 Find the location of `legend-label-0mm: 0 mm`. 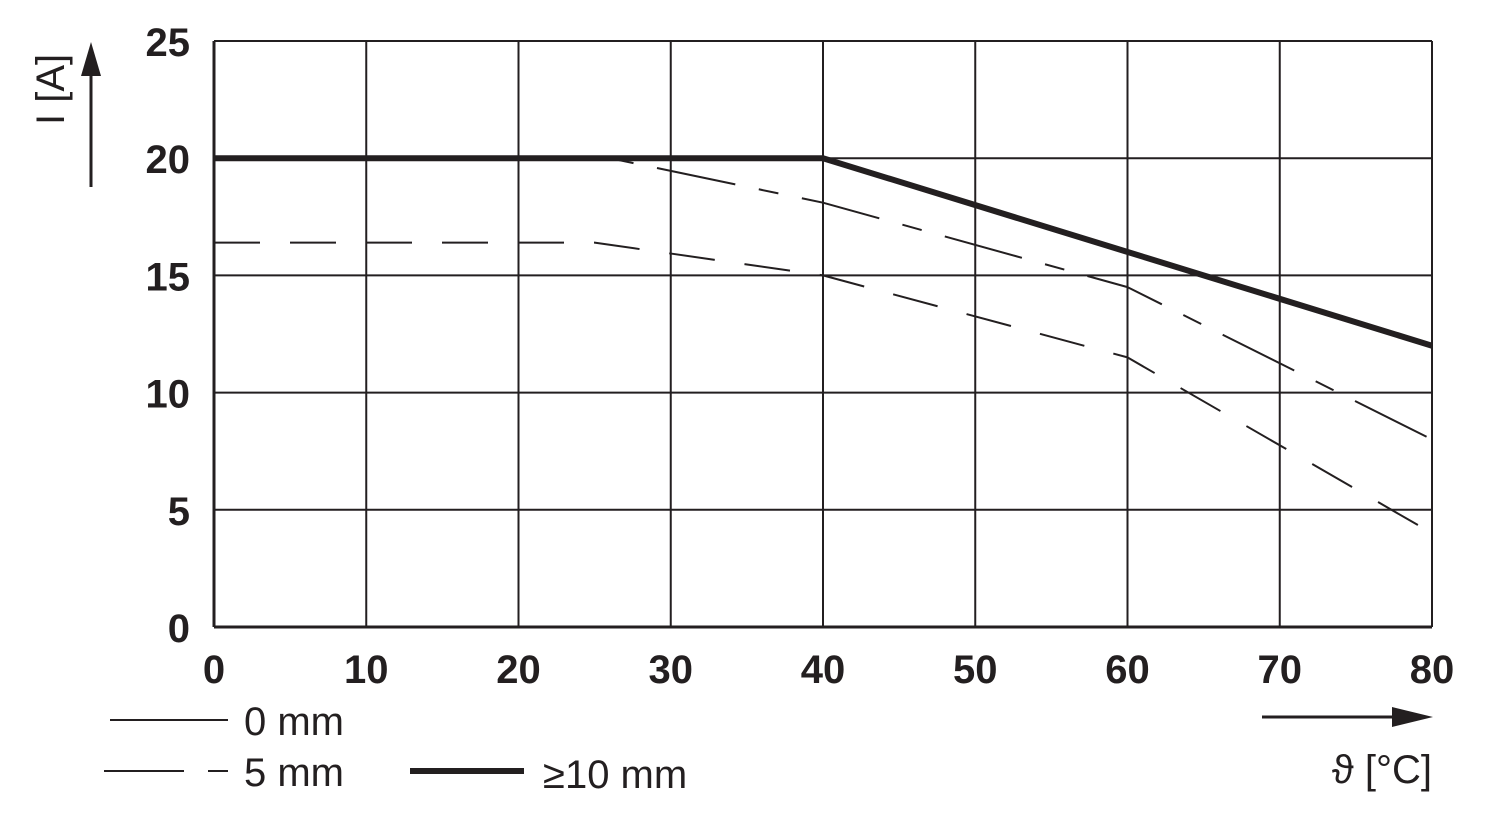

legend-label-0mm: 0 mm is located at coordinates (294, 722).